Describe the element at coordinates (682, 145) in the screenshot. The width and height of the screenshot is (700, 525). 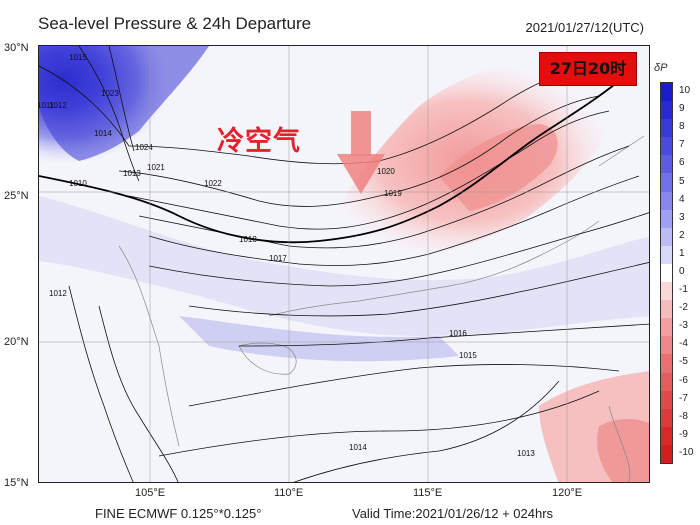
I see `colorbar-level-label: 7` at that location.